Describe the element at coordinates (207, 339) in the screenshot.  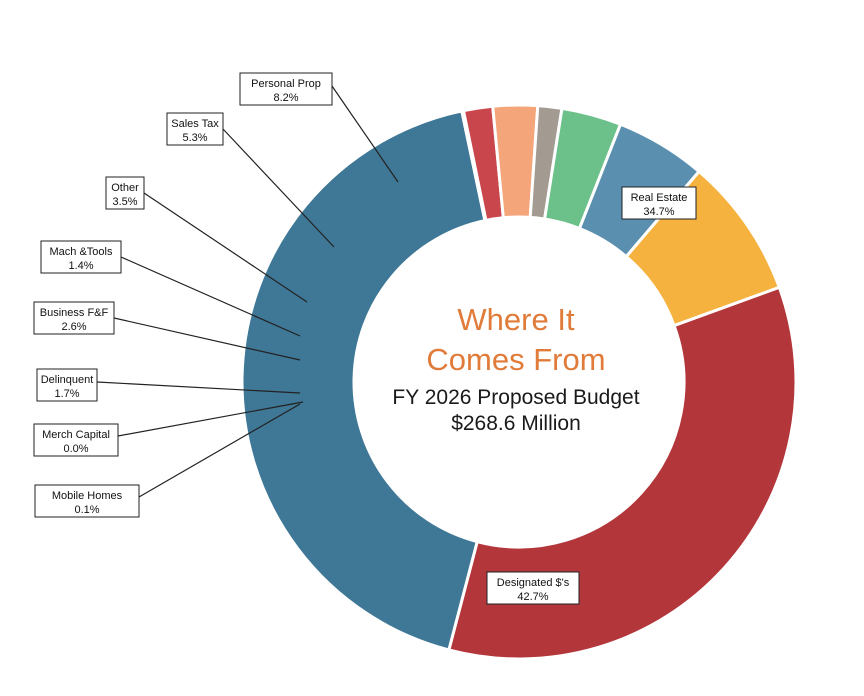
I see `leader-line-business-f-f` at that location.